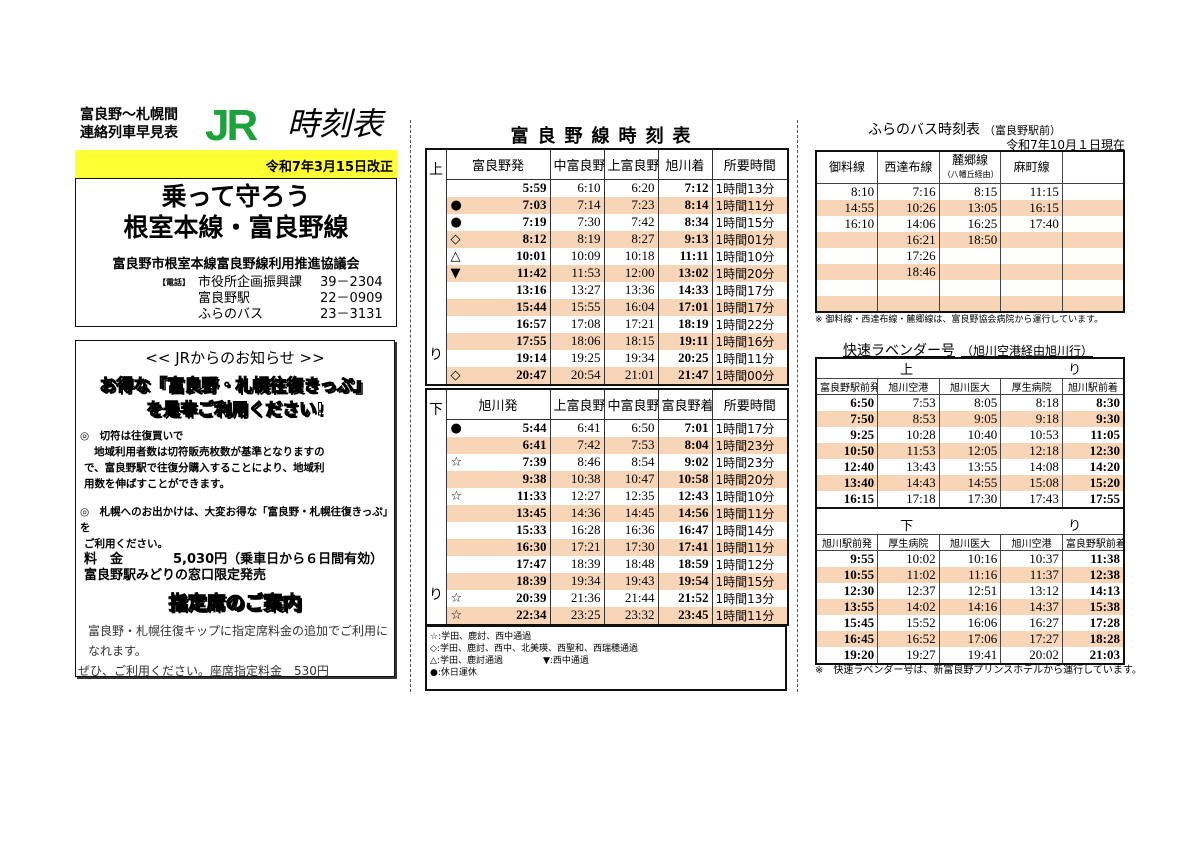 This screenshot has height=849, width=1200. I want to click on arrival-time: 8:34, so click(685, 222).